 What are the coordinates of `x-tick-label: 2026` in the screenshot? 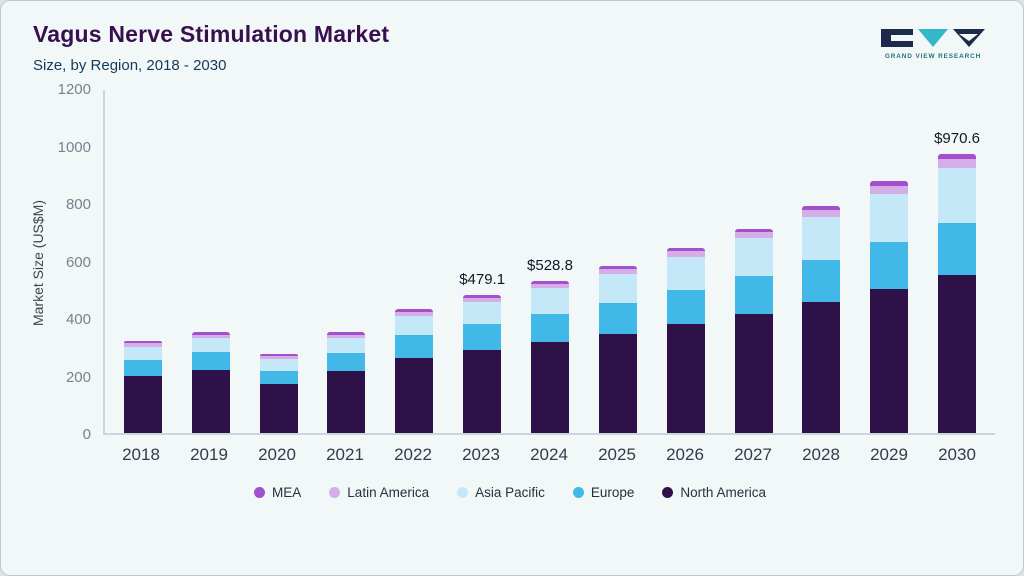 It's located at (685, 454).